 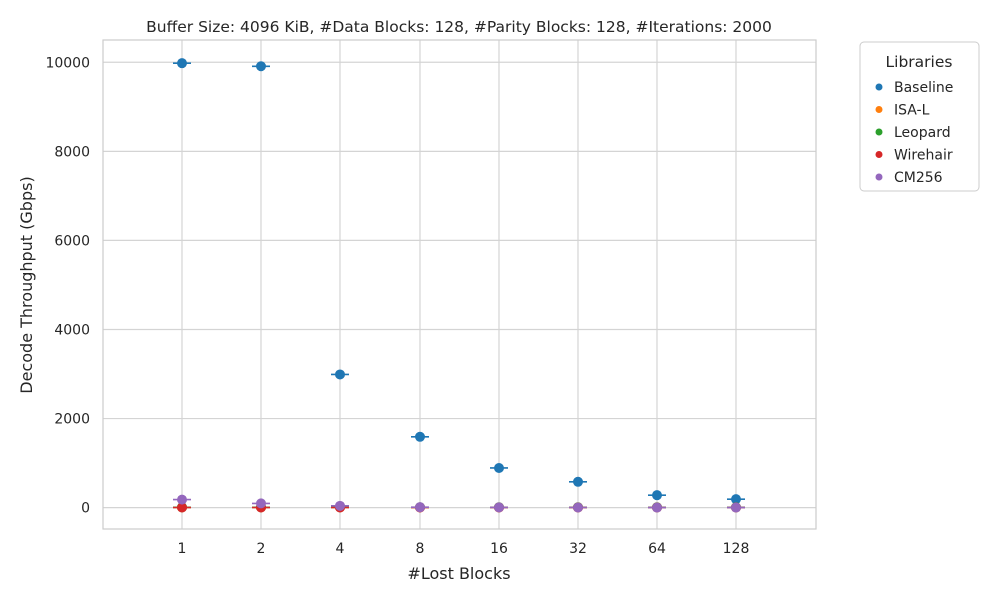 What do you see at coordinates (919, 62) in the screenshot?
I see `legend-title: Libraries` at bounding box center [919, 62].